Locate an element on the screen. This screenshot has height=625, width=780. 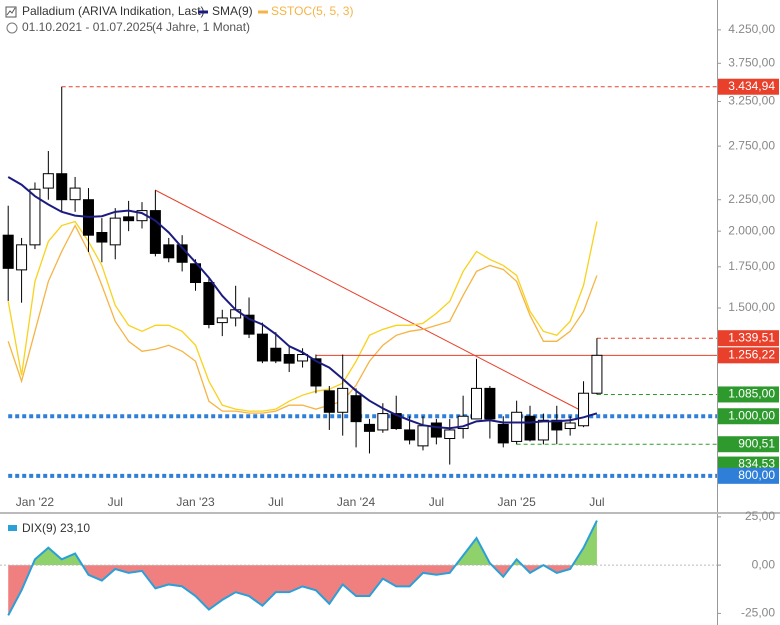
level-label: 1.085,00 is located at coordinates (751, 394).